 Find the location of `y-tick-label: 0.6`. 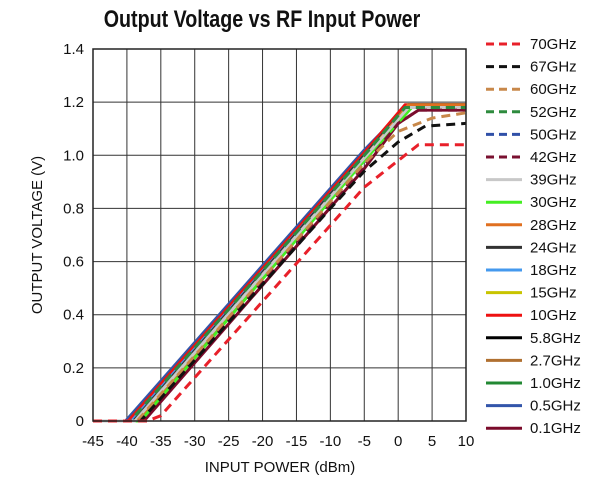

y-tick-label: 0.6 is located at coordinates (73, 262).